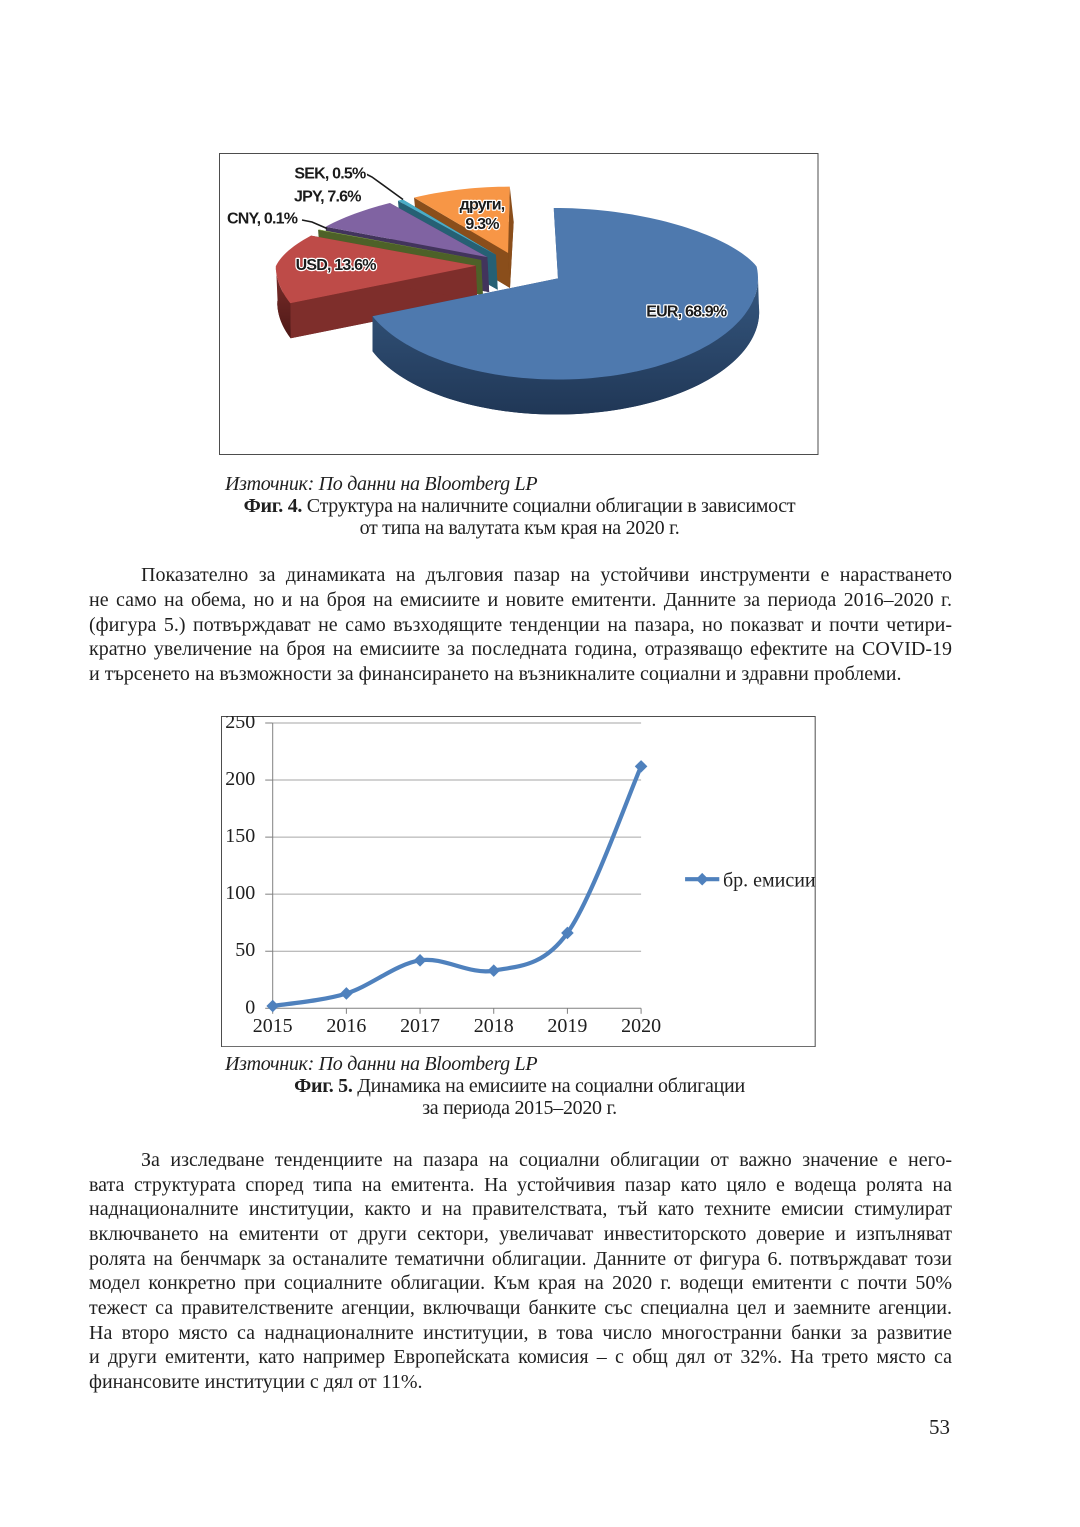 Image resolution: width=1080 pixels, height=1527 pixels. I want to click on svg-text: 9.3%, so click(482, 224).